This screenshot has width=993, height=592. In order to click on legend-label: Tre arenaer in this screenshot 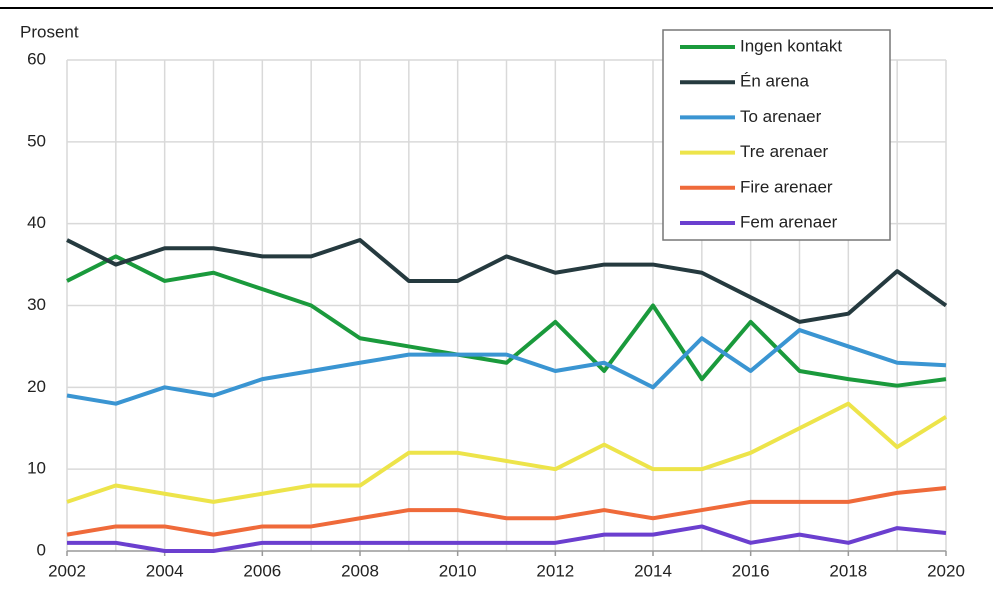, I will do `click(784, 151)`.